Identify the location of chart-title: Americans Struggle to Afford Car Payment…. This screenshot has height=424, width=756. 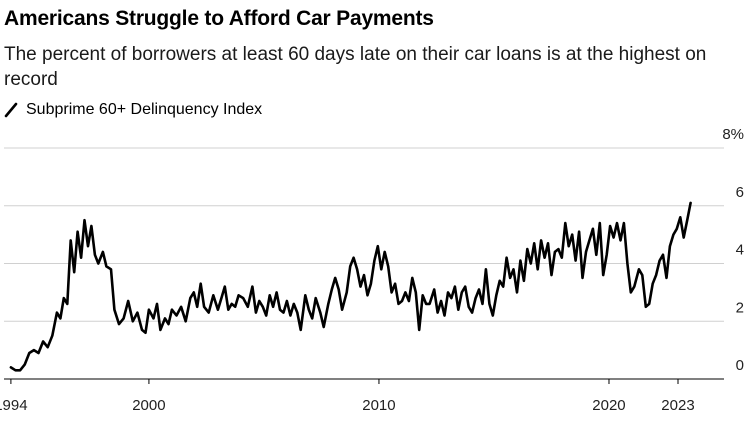
(219, 18).